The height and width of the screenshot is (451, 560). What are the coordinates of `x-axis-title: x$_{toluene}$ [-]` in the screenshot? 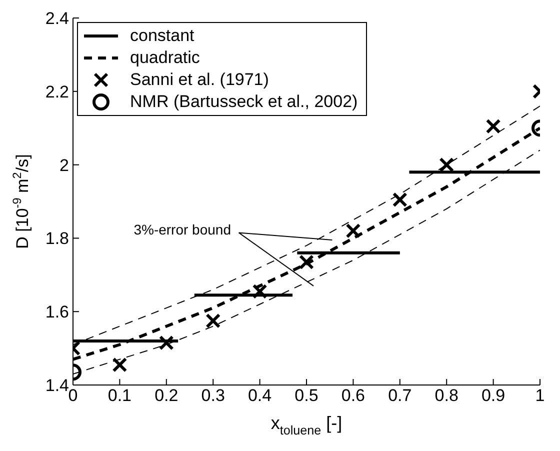 It's located at (306, 425).